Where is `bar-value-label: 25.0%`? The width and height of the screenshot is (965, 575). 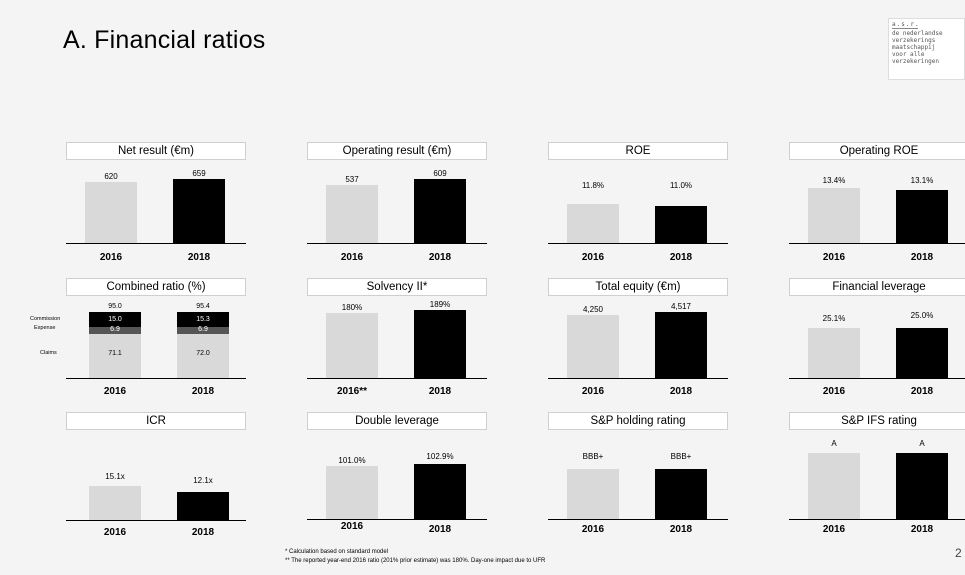 bar-value-label: 25.0% is located at coordinates (922, 315).